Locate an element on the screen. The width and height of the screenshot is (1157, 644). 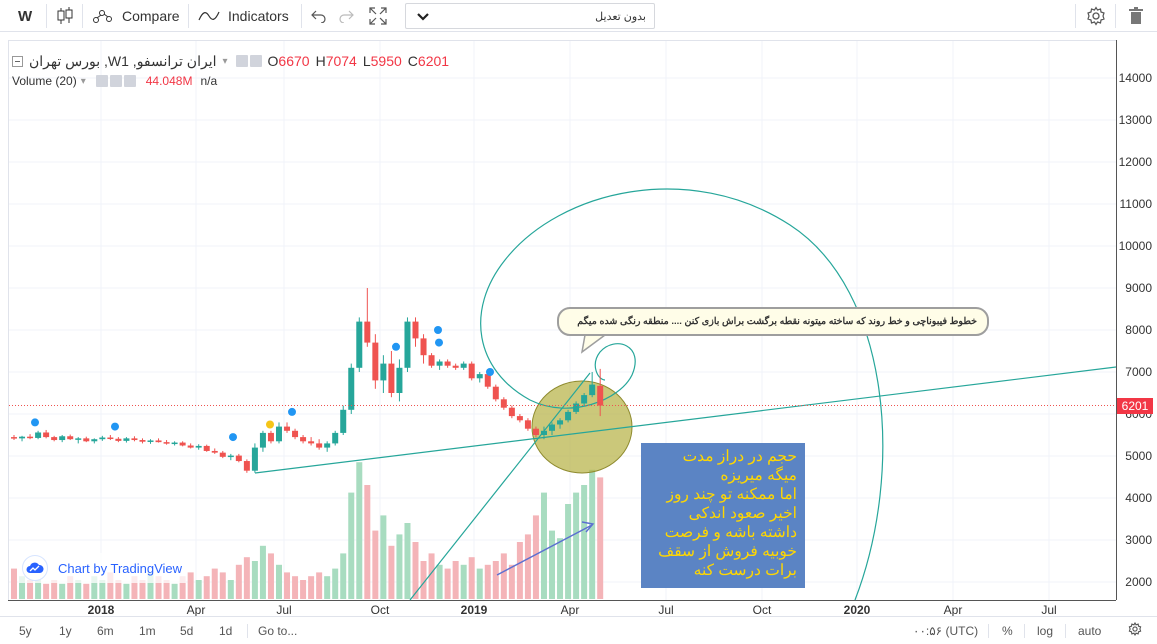
time-tick-label: Jul is located at coordinates (284, 610).